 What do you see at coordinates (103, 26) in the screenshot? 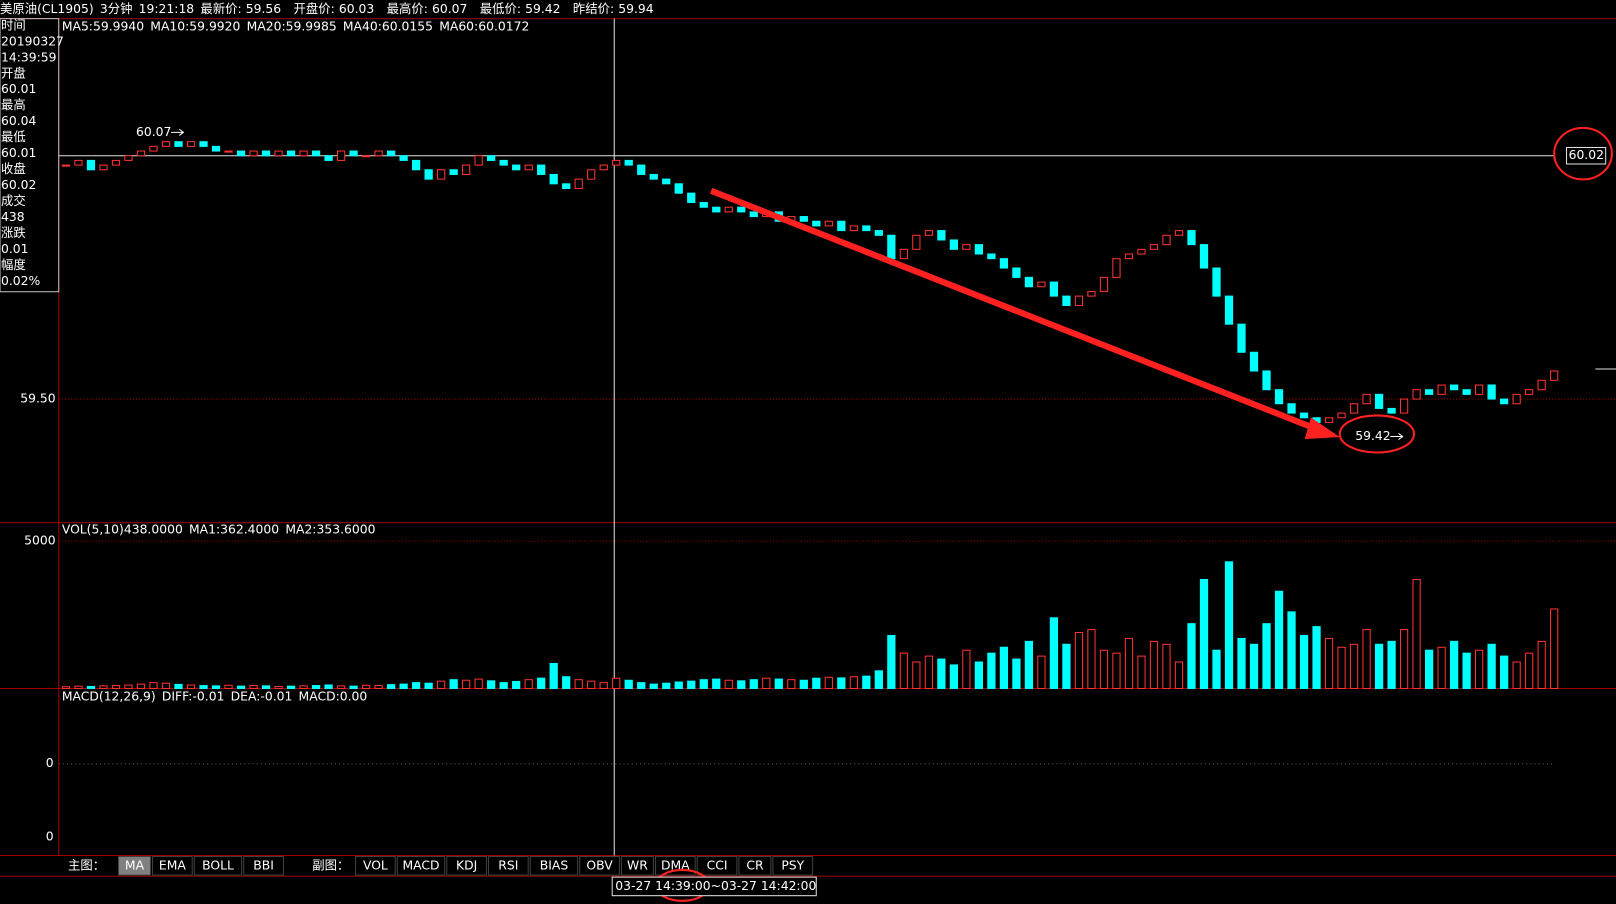
I see `legend-entry: MA5:59.9940` at bounding box center [103, 26].